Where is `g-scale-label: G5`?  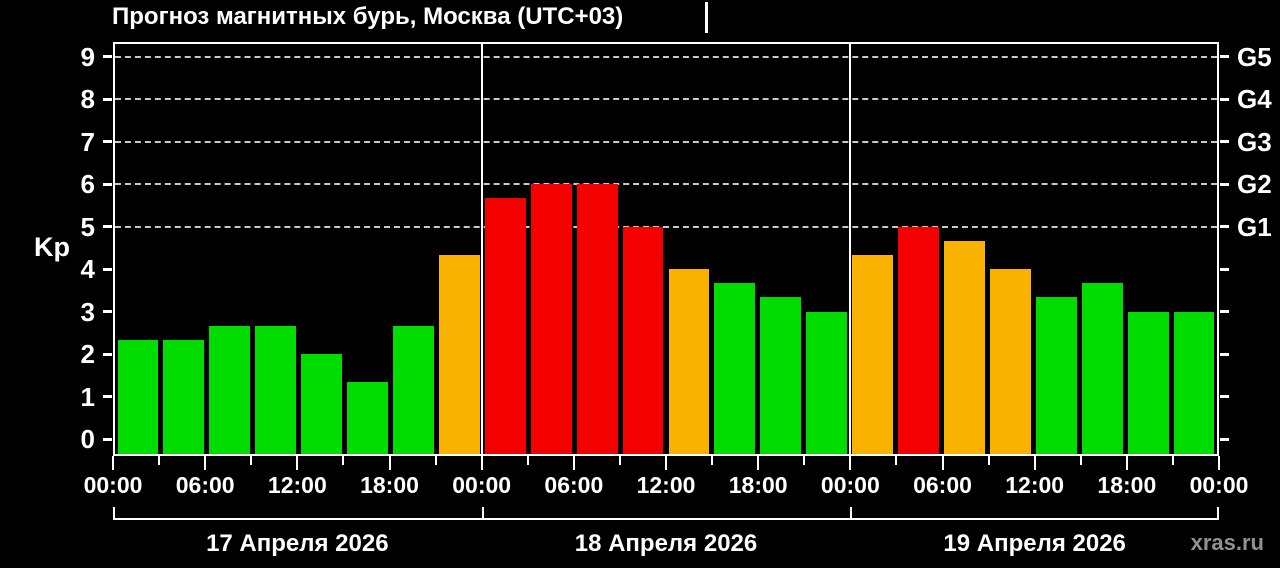 g-scale-label: G5 is located at coordinates (1254, 56).